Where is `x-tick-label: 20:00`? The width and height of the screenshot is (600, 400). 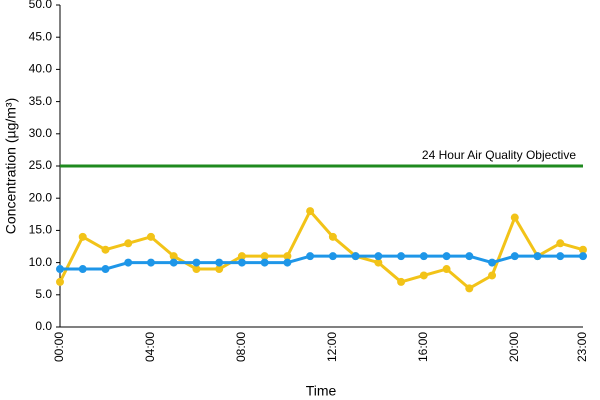
x-tick-label: 20:00 is located at coordinates (514, 347).